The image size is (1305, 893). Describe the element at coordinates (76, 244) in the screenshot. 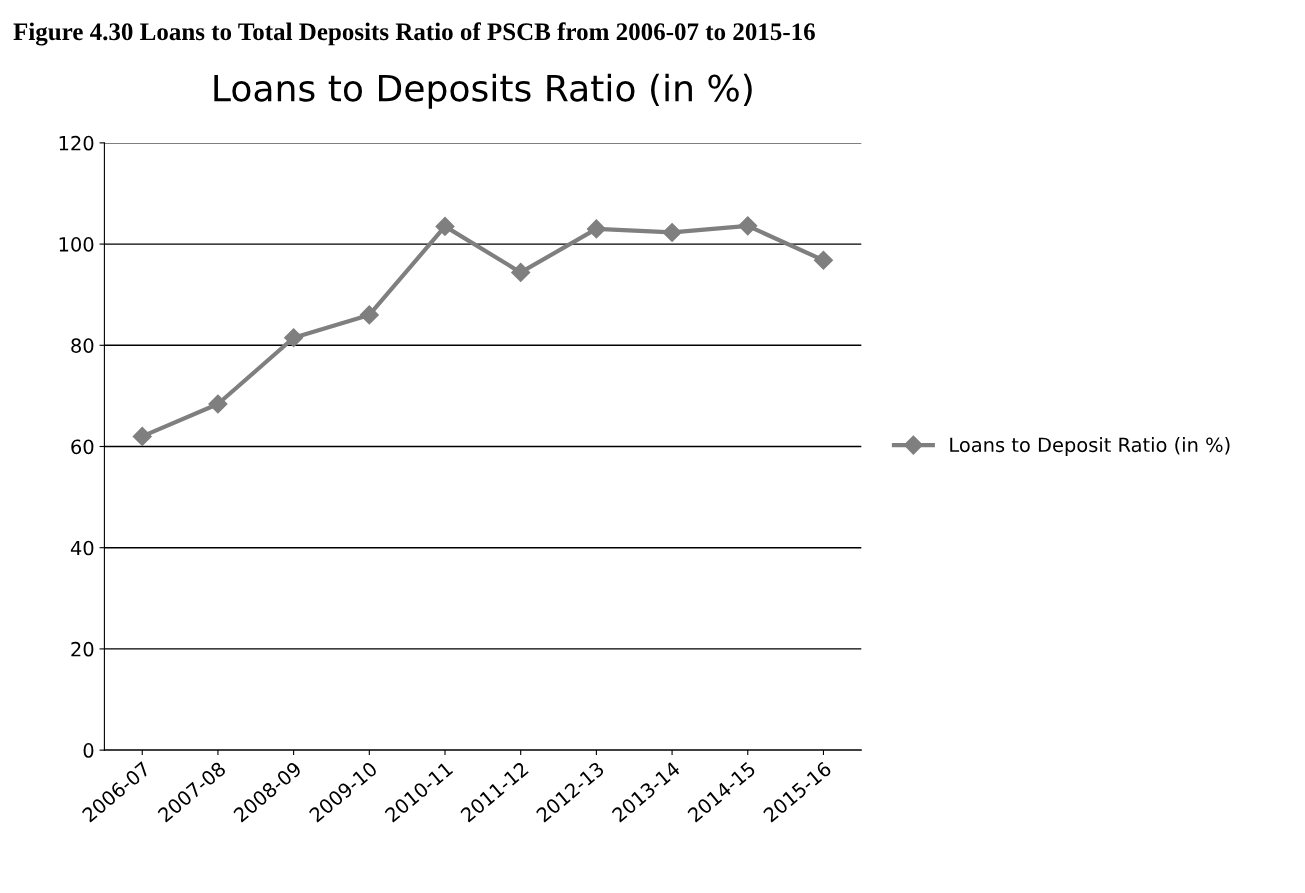

I see `y-tick-label: 100` at that location.